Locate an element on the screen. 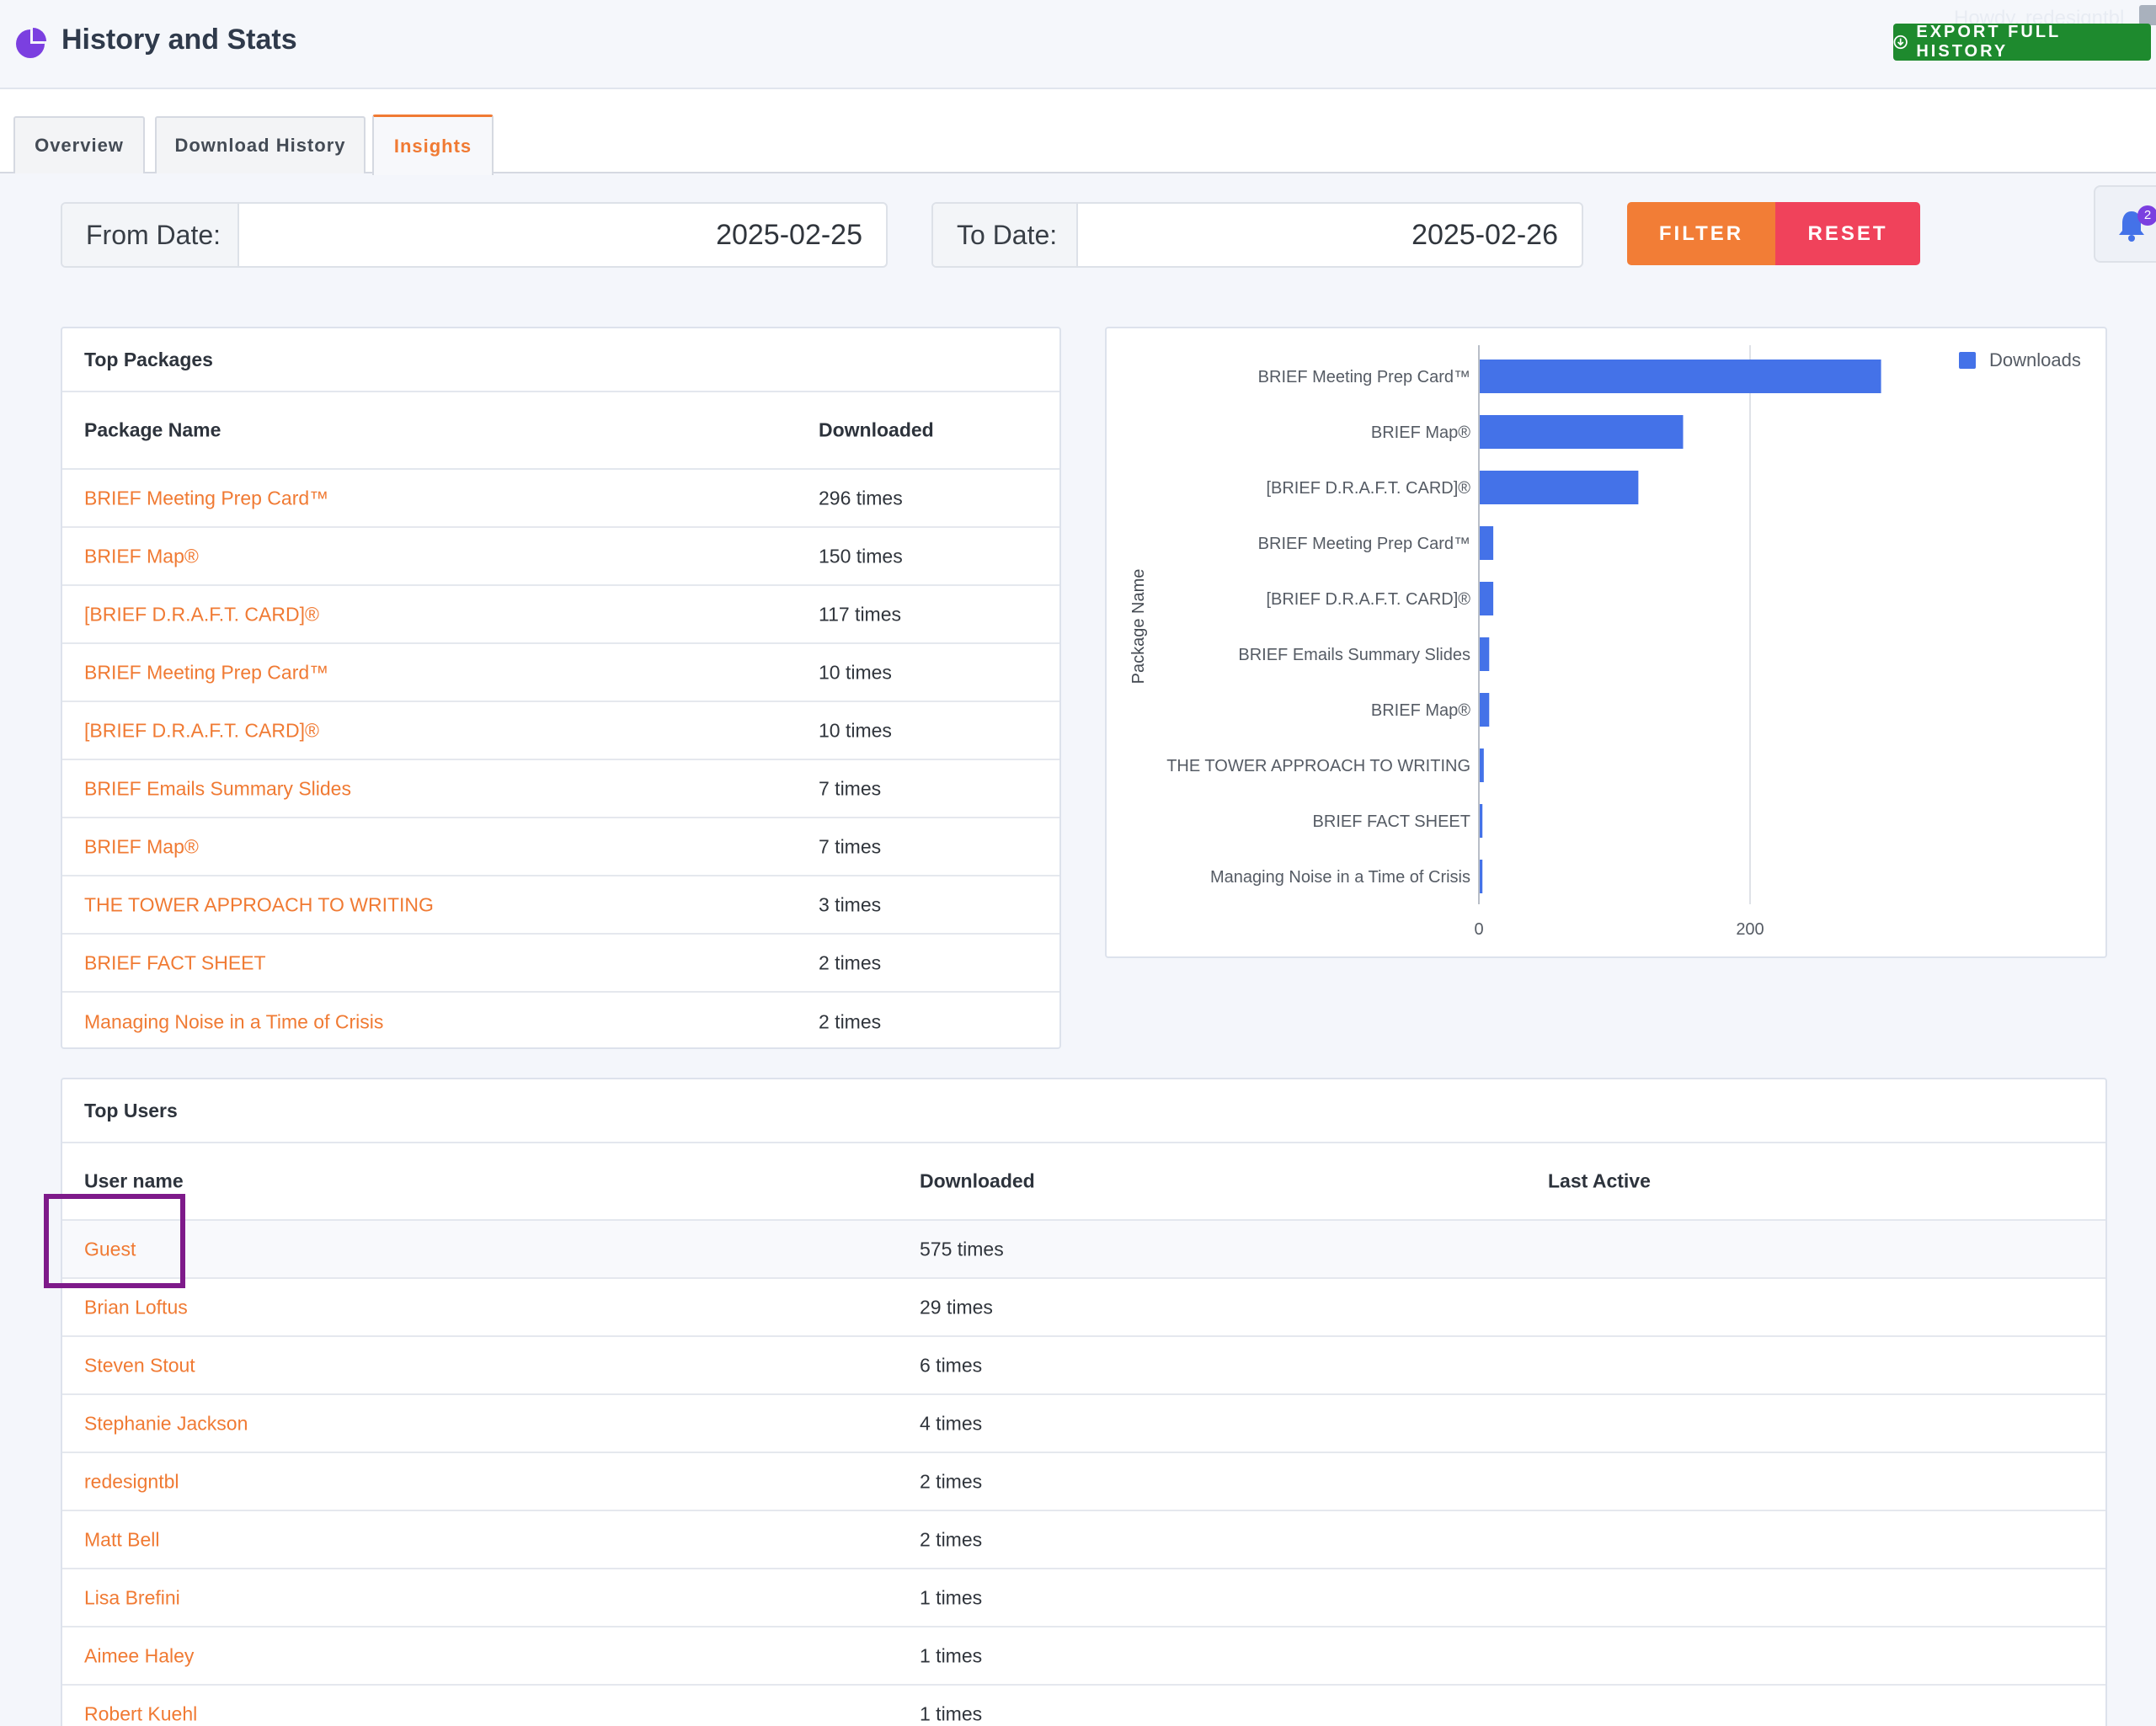 This screenshot has height=1726, width=2156. user-link: Matt Bell is located at coordinates (122, 1539).